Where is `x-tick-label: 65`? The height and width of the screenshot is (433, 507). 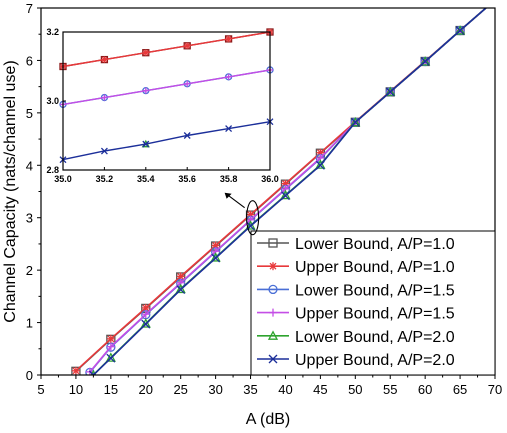 x-tick-label: 65 is located at coordinates (460, 389).